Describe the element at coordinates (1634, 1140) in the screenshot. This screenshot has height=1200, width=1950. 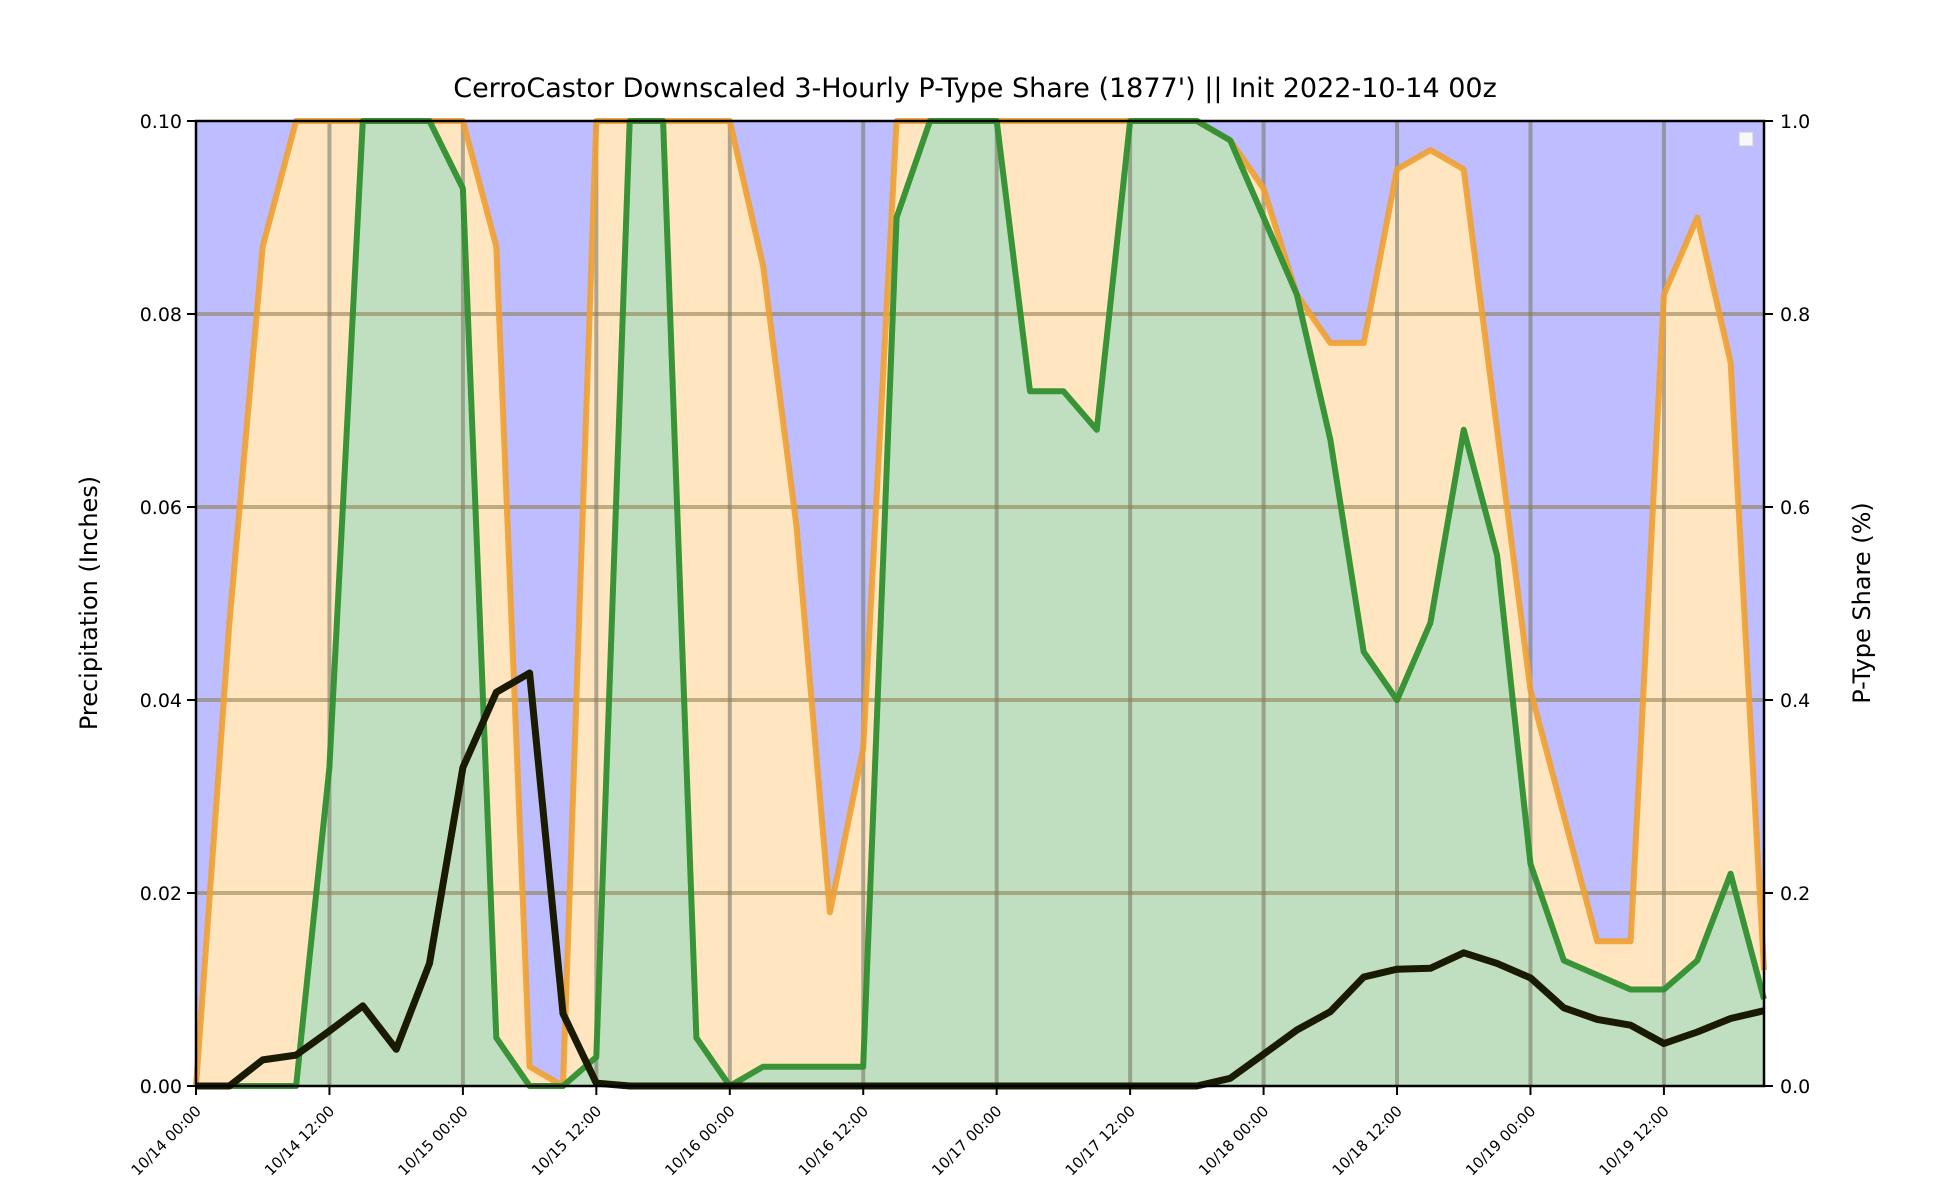
I see `x-tick-label: 10/19 12:00` at that location.